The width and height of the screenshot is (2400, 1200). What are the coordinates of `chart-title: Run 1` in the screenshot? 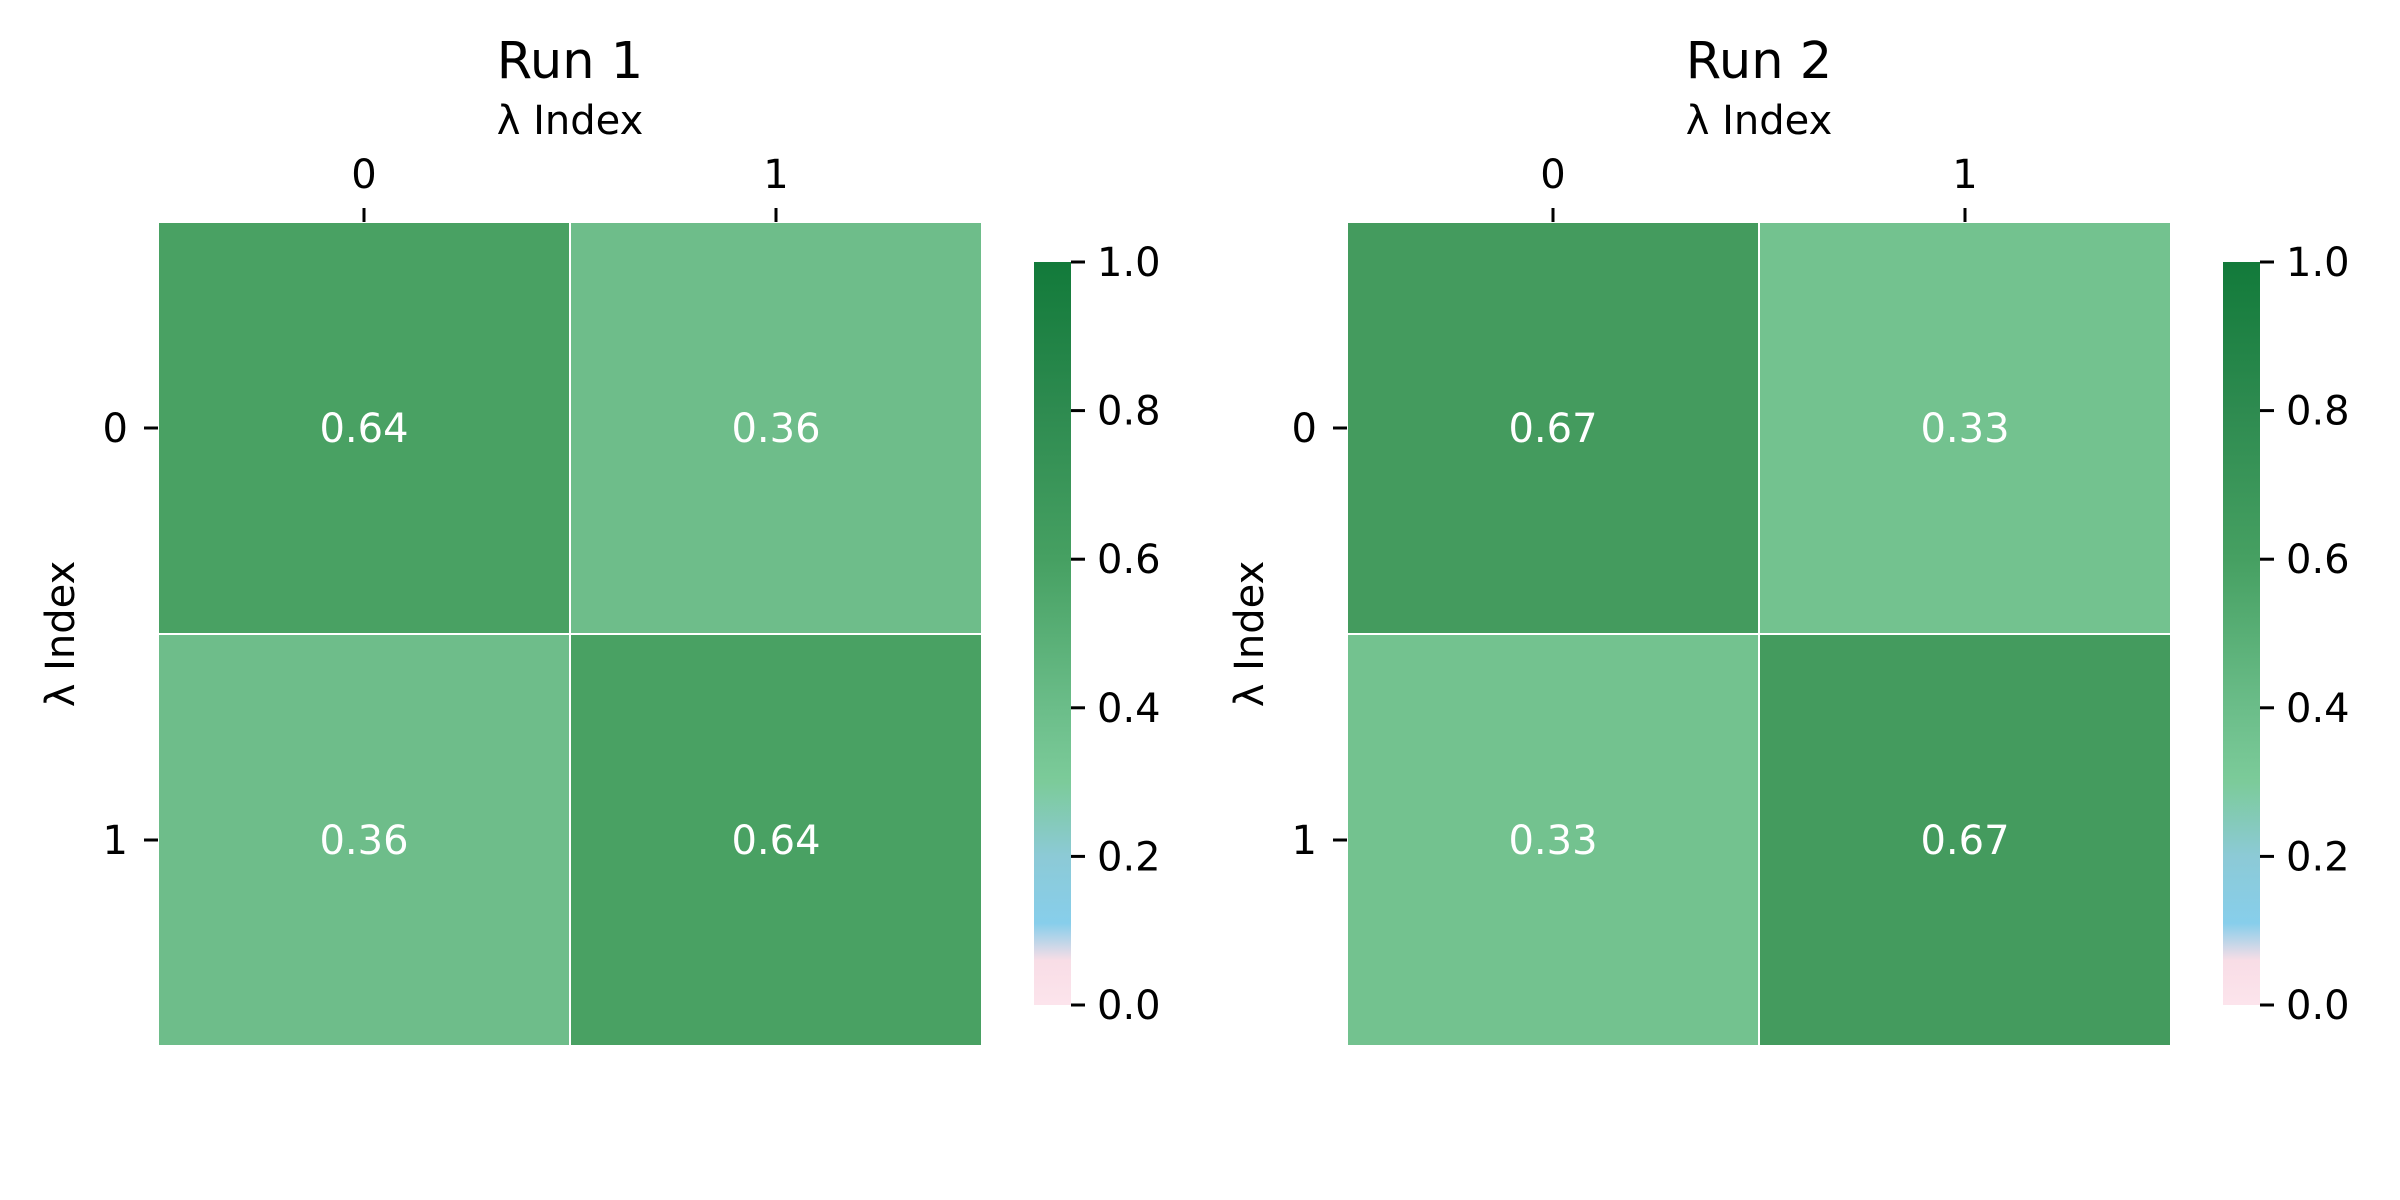 It's located at (570, 61).